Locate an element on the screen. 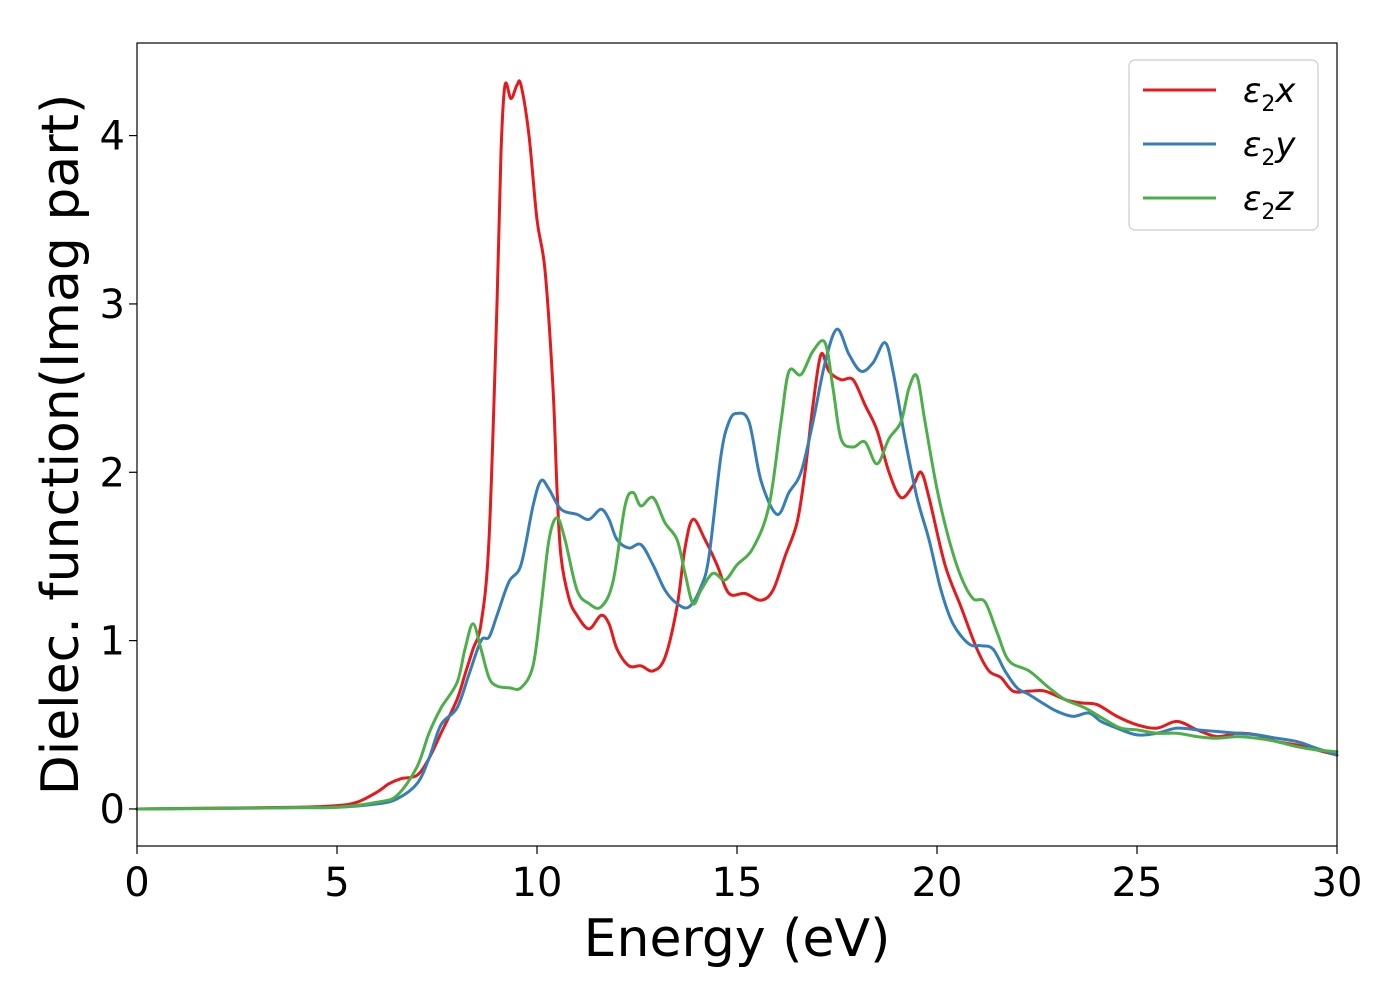  x-tick-label: 30 is located at coordinates (1337, 883).